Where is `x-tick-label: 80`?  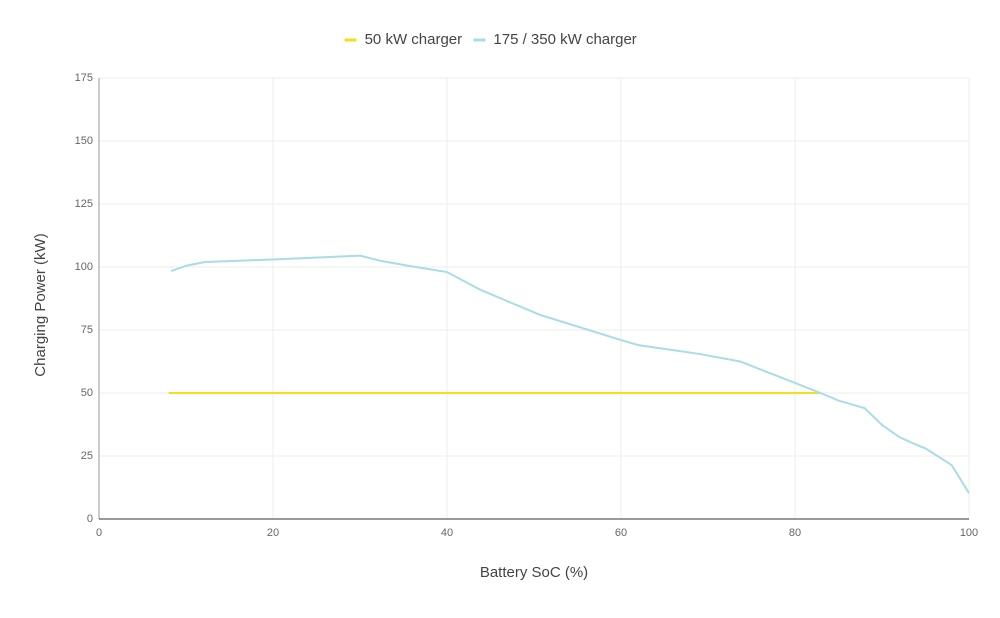 x-tick-label: 80 is located at coordinates (795, 533).